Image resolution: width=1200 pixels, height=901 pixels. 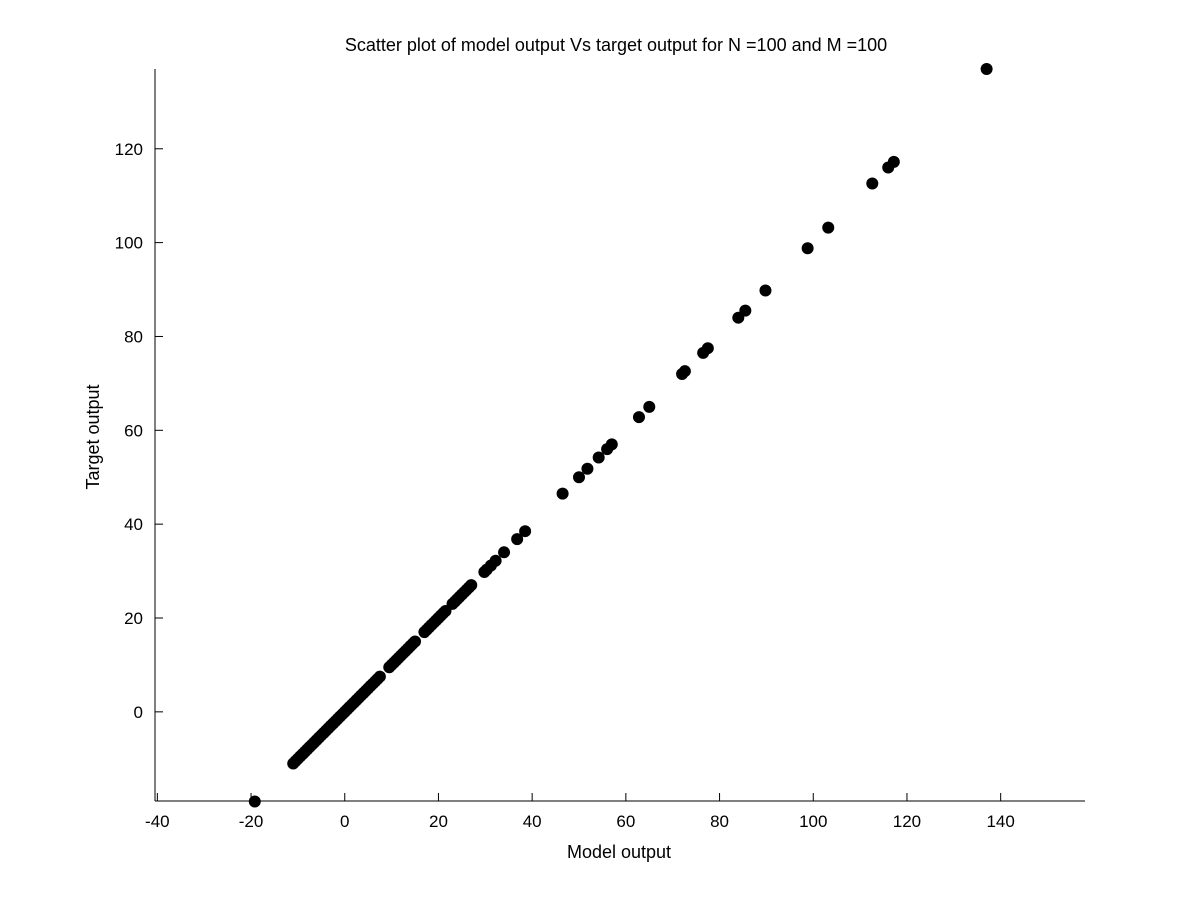 What do you see at coordinates (157, 821) in the screenshot?
I see `x-tick-label: -40` at bounding box center [157, 821].